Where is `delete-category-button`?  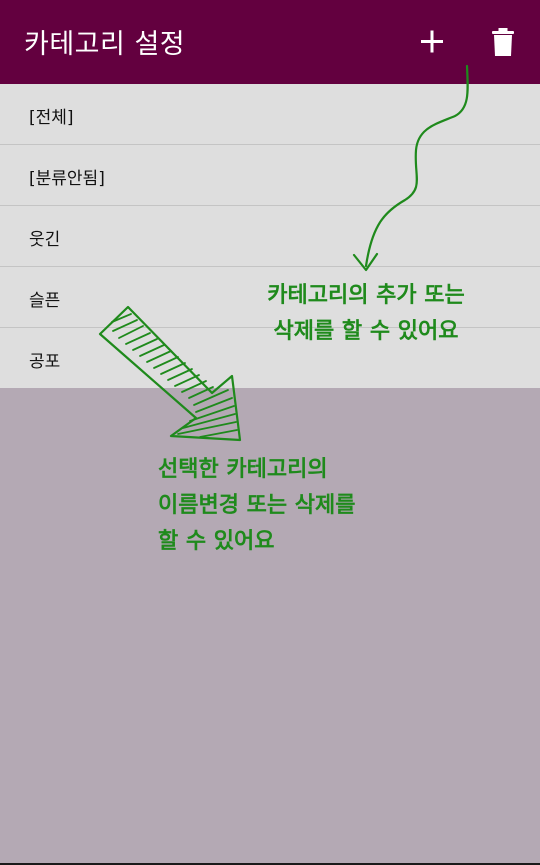 delete-category-button is located at coordinates (504, 42).